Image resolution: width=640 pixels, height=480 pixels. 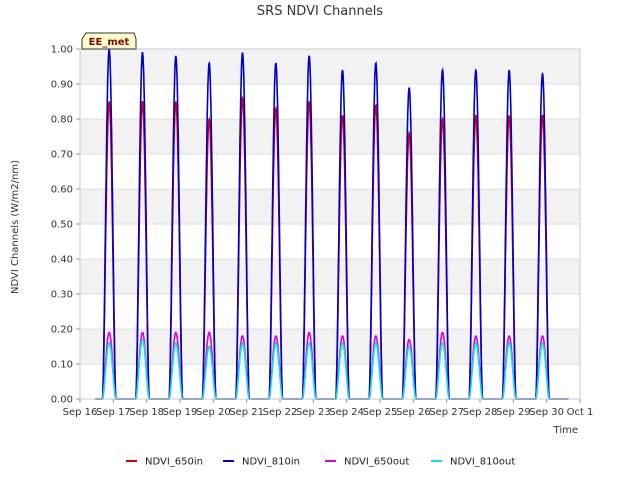 I want to click on y-tick-label: 0.30, so click(x=62, y=295).